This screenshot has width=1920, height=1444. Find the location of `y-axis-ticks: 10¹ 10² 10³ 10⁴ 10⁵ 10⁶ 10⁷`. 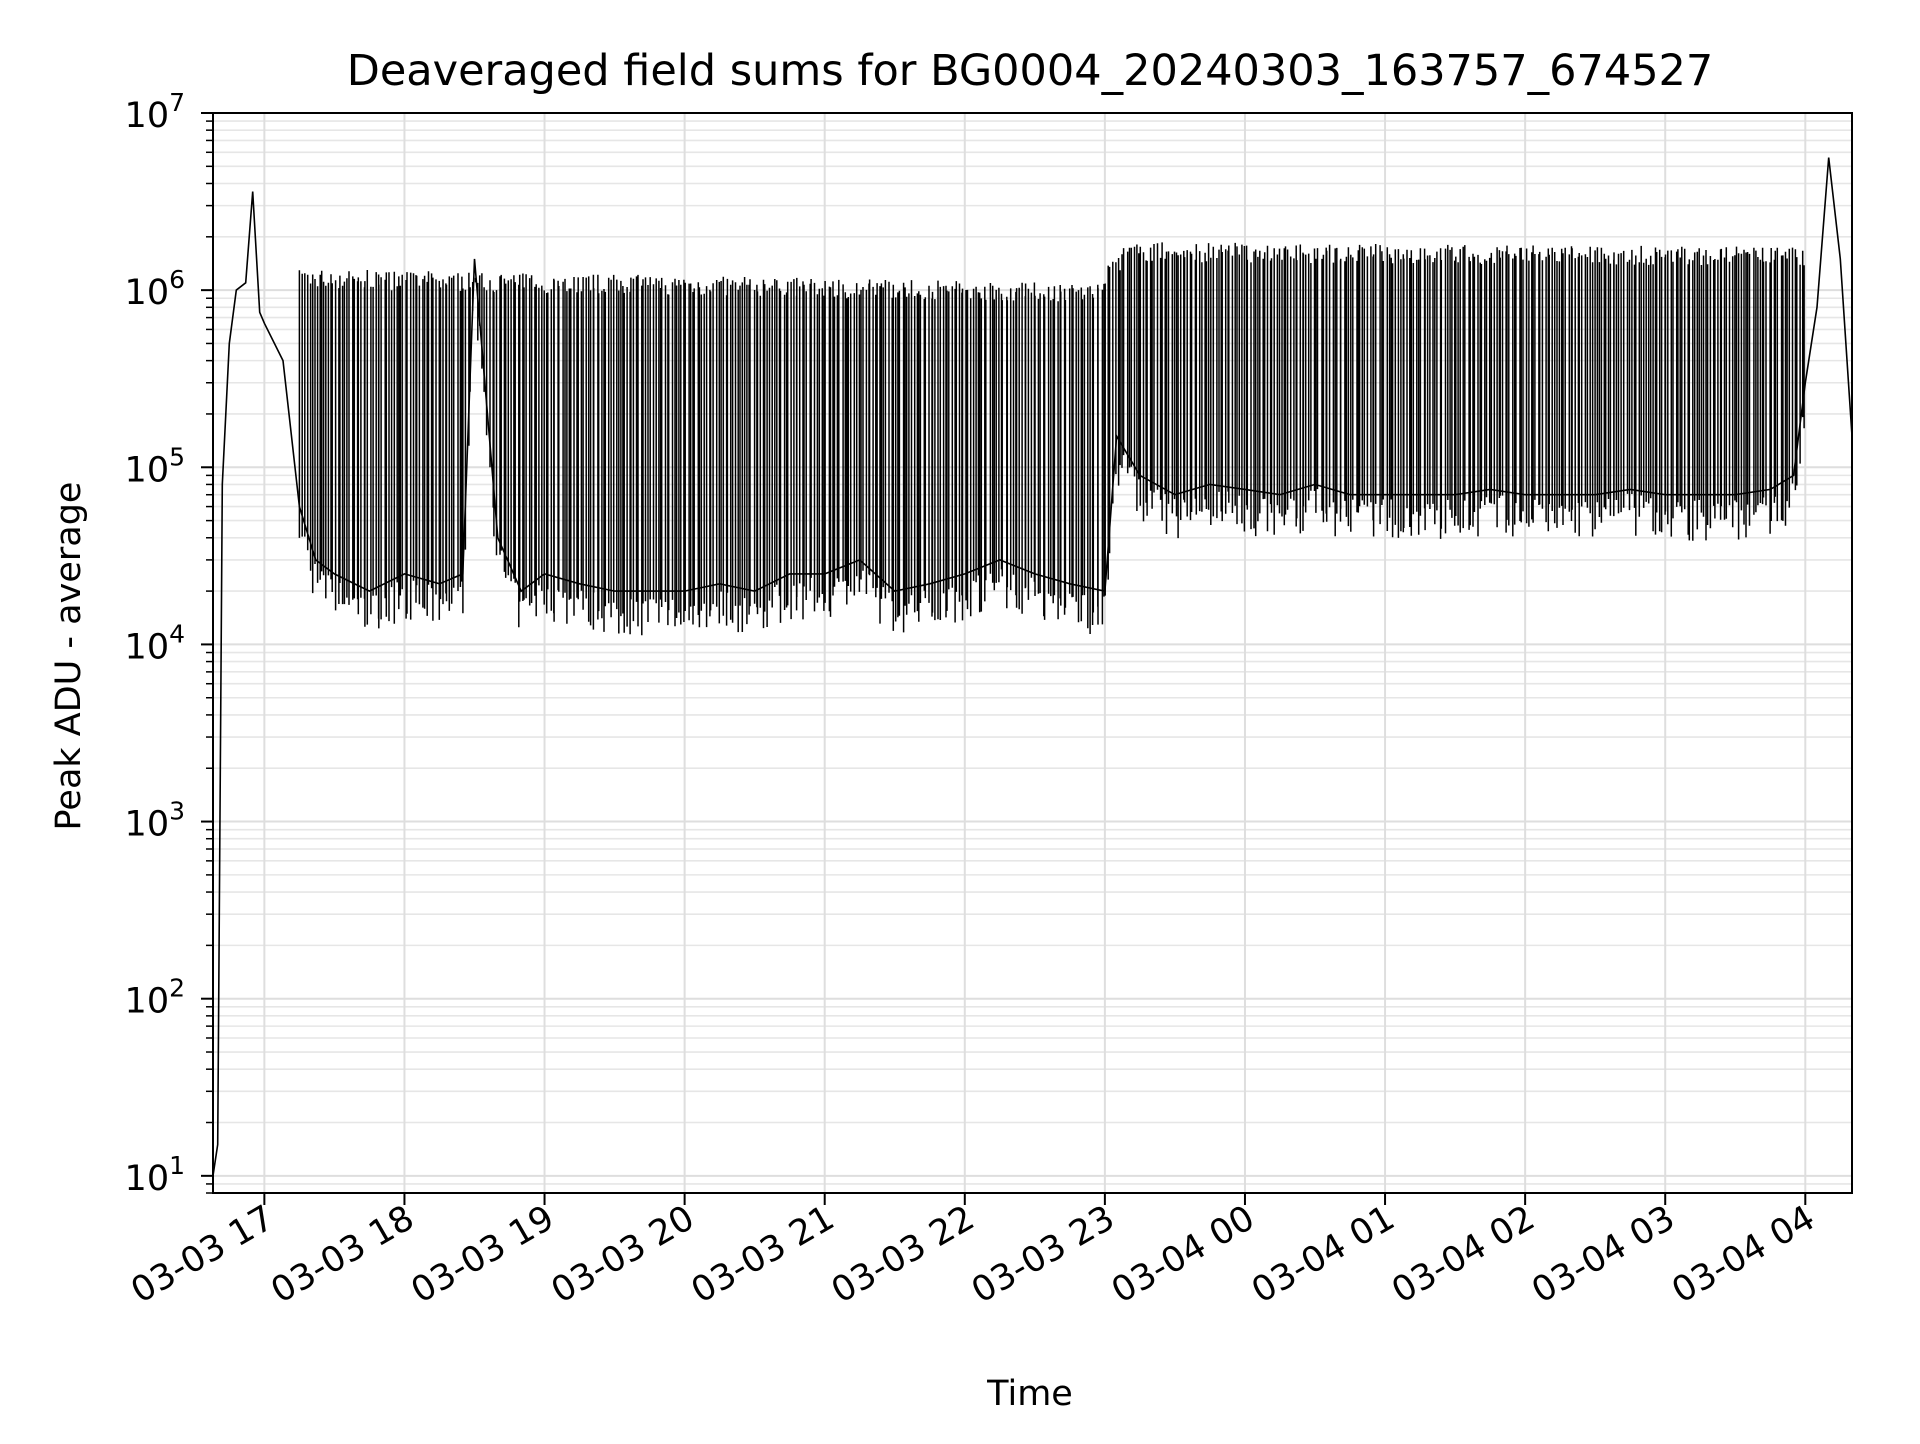

y-axis-ticks: 10¹ 10² 10³ 10⁴ 10⁵ 10⁶ 10⁷ is located at coordinates (169, 643).